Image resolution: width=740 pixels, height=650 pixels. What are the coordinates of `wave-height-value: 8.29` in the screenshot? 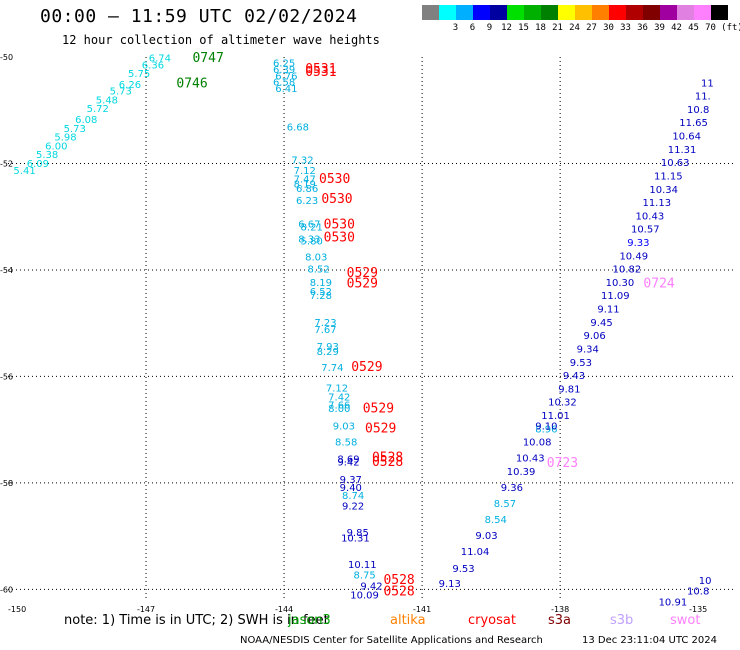 It's located at (328, 352).